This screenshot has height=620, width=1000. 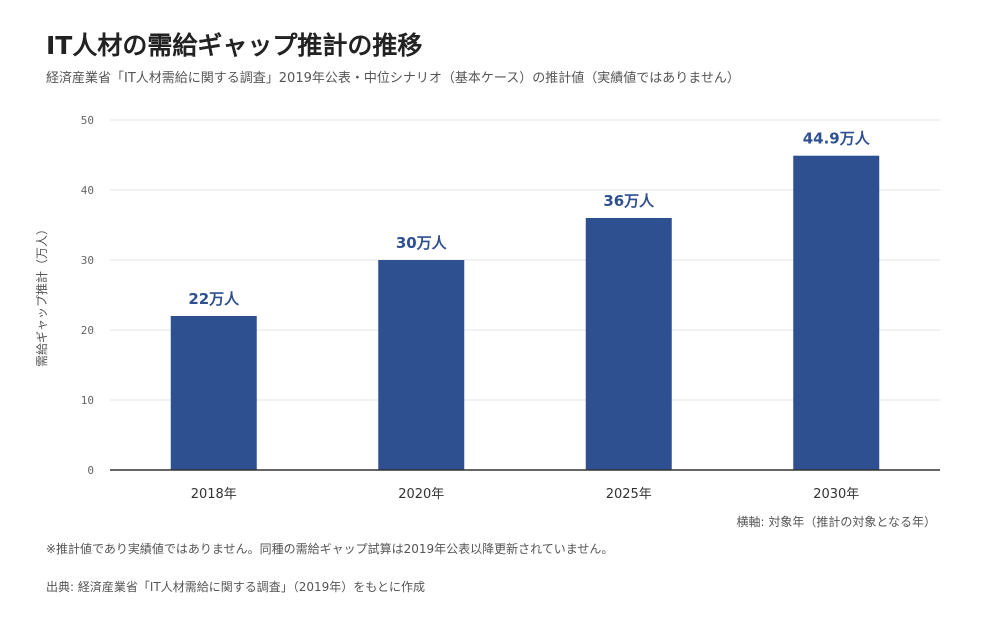 I want to click on data-label: 30万人, so click(x=422, y=243).